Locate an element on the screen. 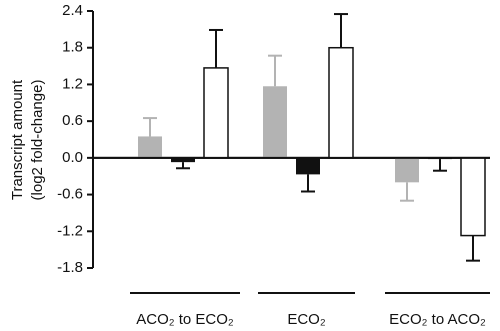  x-tick-label: ACO₂ to ECO₂ is located at coordinates (185, 319).